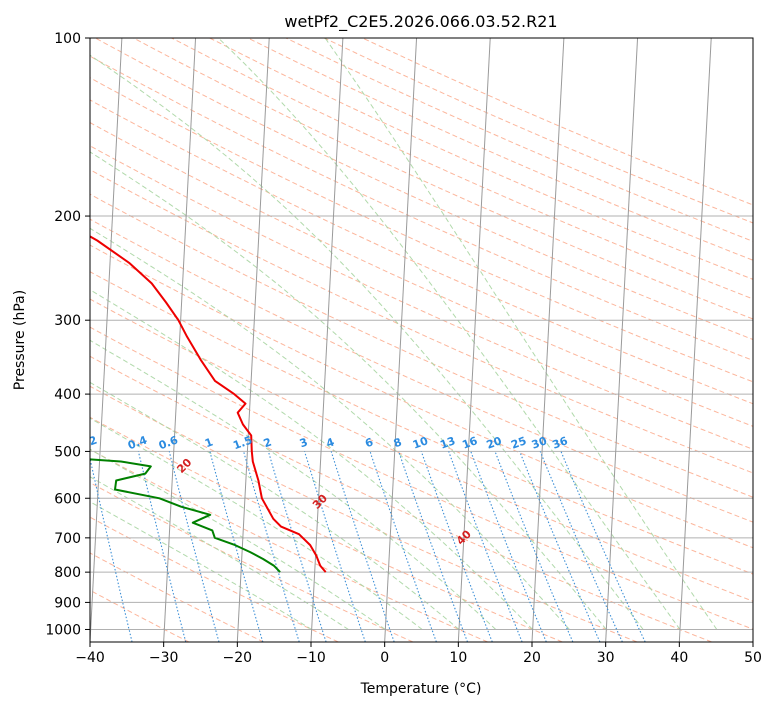 This screenshot has width=775, height=708. What do you see at coordinates (464, 537) in the screenshot?
I see `dry-adiabat-label: 40` at bounding box center [464, 537].